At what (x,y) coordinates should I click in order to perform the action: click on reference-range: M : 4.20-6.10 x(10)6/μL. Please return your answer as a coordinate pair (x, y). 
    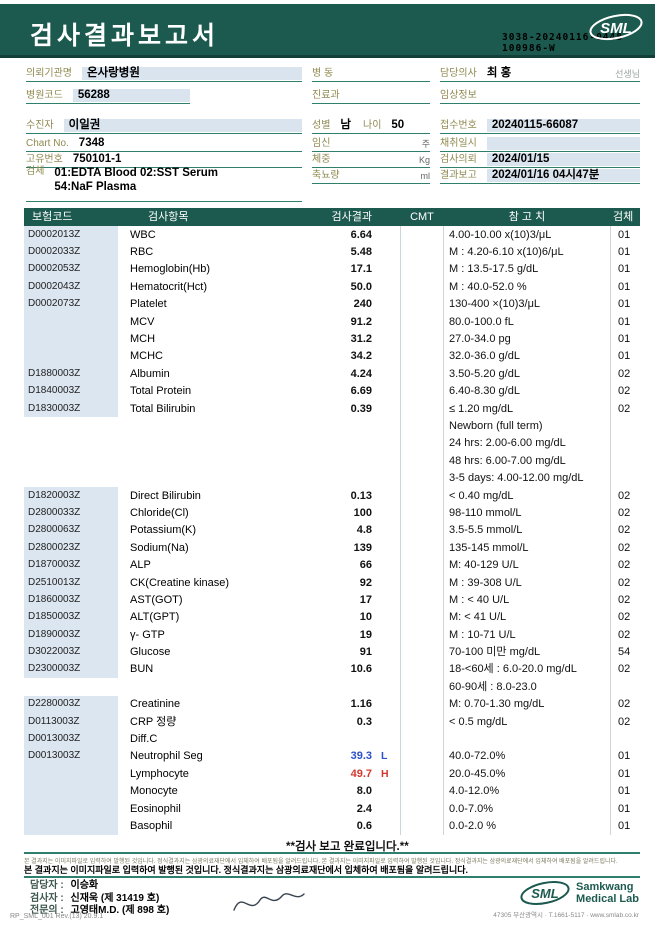
    Looking at the image, I should click on (506, 252).